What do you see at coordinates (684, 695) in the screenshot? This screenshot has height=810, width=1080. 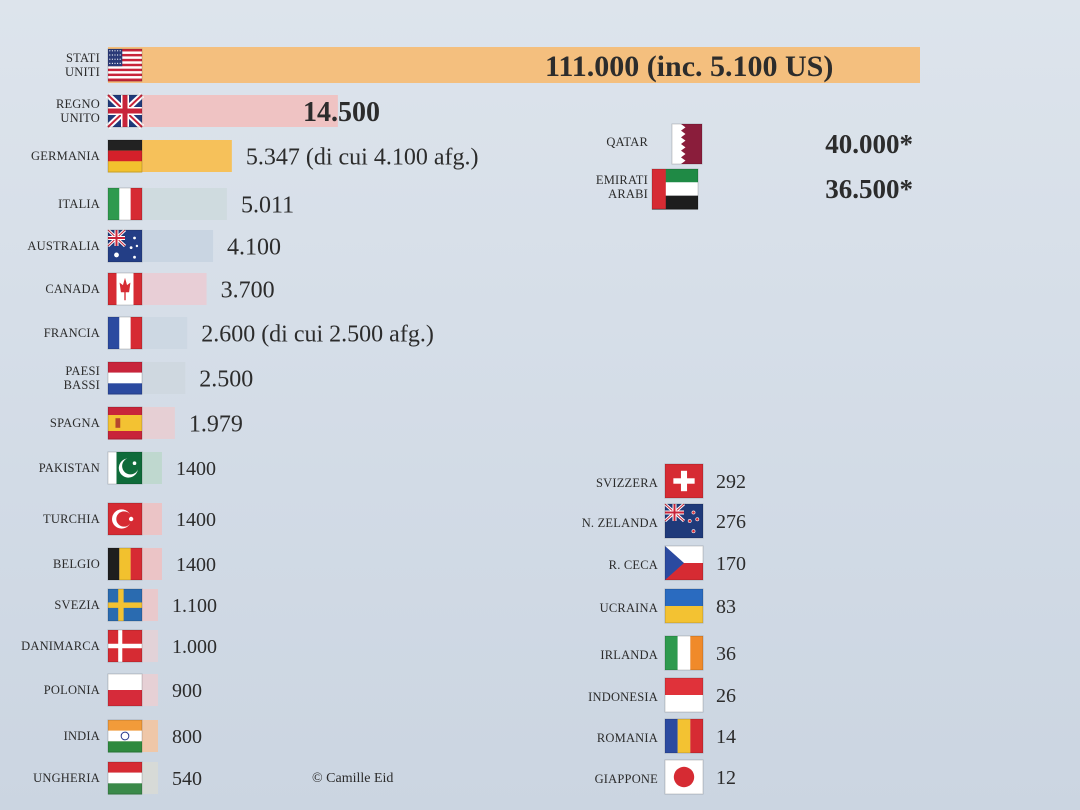 I see `indonesia-flag` at bounding box center [684, 695].